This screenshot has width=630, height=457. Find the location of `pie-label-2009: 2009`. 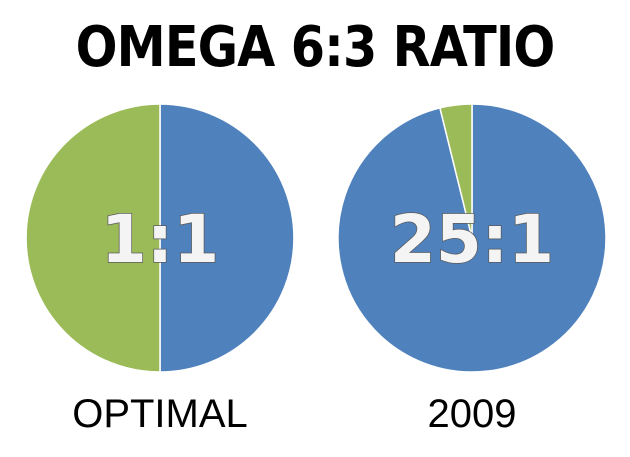

pie-label-2009: 2009 is located at coordinates (472, 414).